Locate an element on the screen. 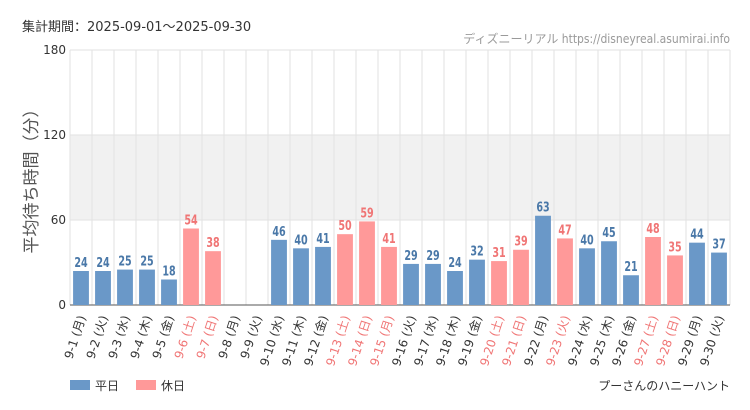 The height and width of the screenshot is (410, 750). bar-value-label: 50 is located at coordinates (344, 225).